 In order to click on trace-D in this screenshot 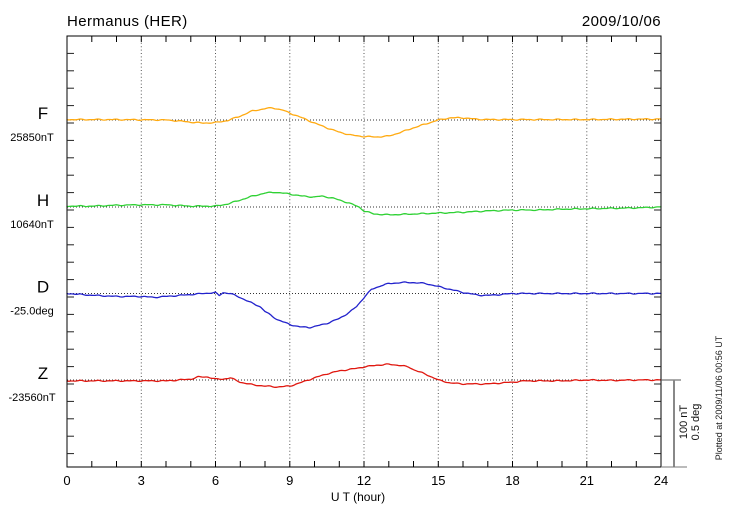, I will do `click(364, 305)`.